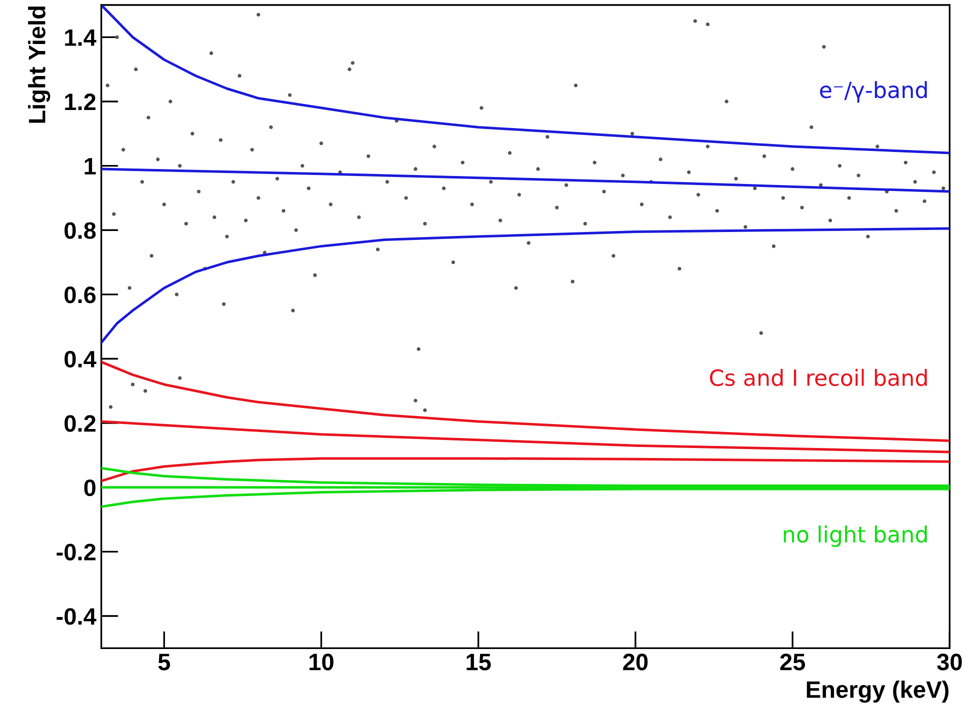 Image resolution: width=974 pixels, height=717 pixels. I want to click on y-tick-label: -0.4, so click(76, 616).